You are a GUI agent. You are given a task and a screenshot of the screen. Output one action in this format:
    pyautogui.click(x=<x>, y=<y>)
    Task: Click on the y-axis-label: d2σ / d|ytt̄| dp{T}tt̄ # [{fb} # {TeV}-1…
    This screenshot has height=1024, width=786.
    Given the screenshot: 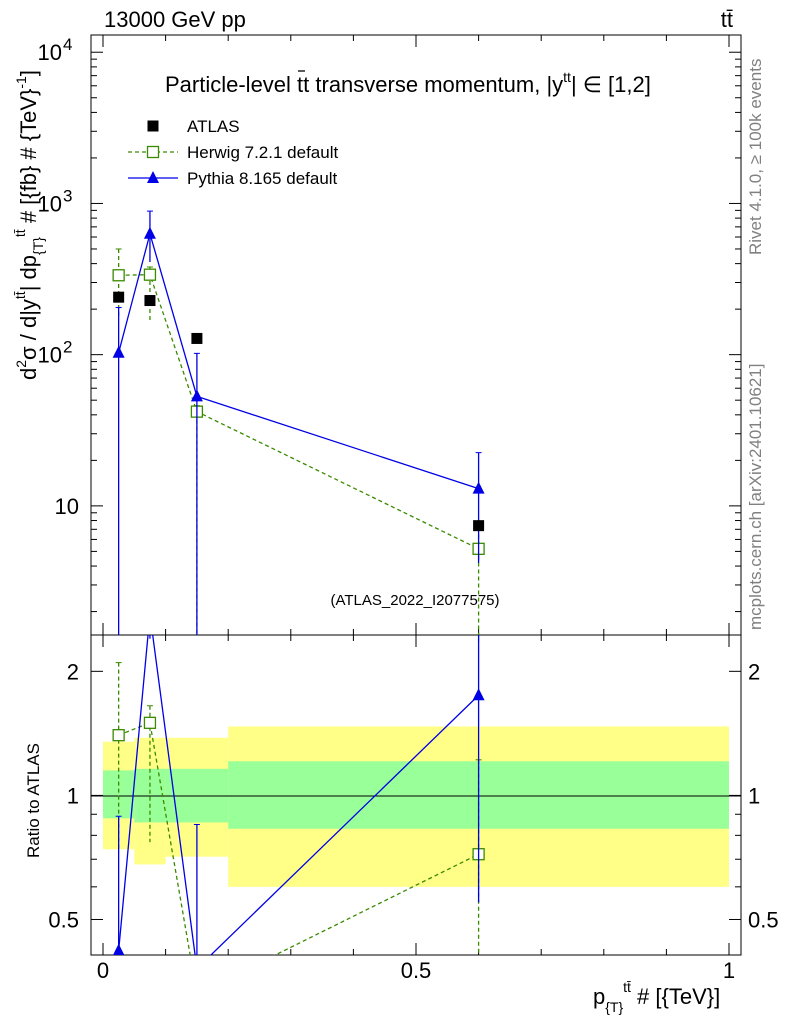 What is the action you would take?
    pyautogui.click(x=29, y=225)
    